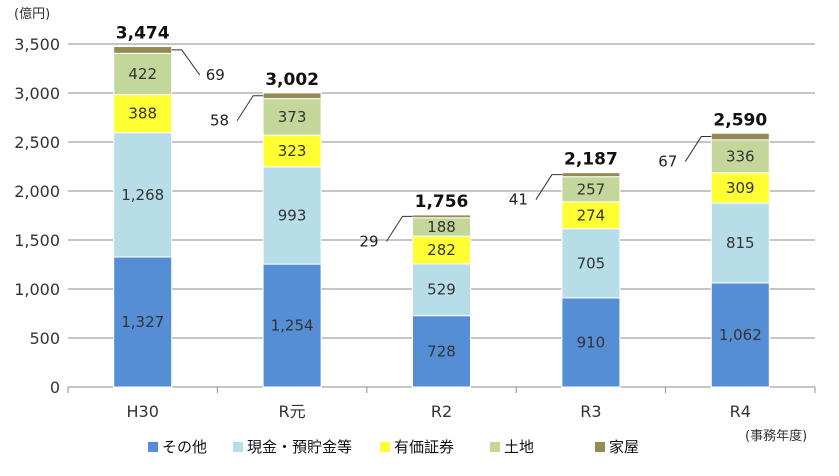  I want to click on x-category-label: R4, so click(740, 411).